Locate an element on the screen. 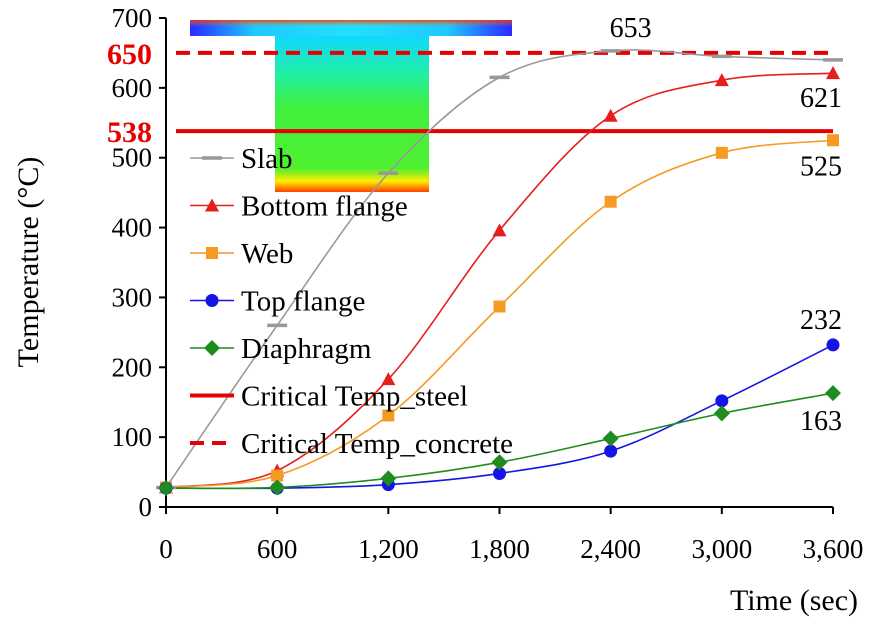 This screenshot has height=626, width=876. legend-label: Bottom flange is located at coordinates (324, 207).